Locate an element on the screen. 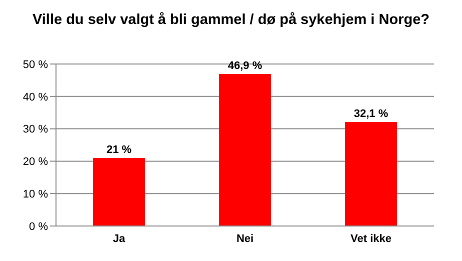  y-tick-label: 0 % is located at coordinates (38, 226).